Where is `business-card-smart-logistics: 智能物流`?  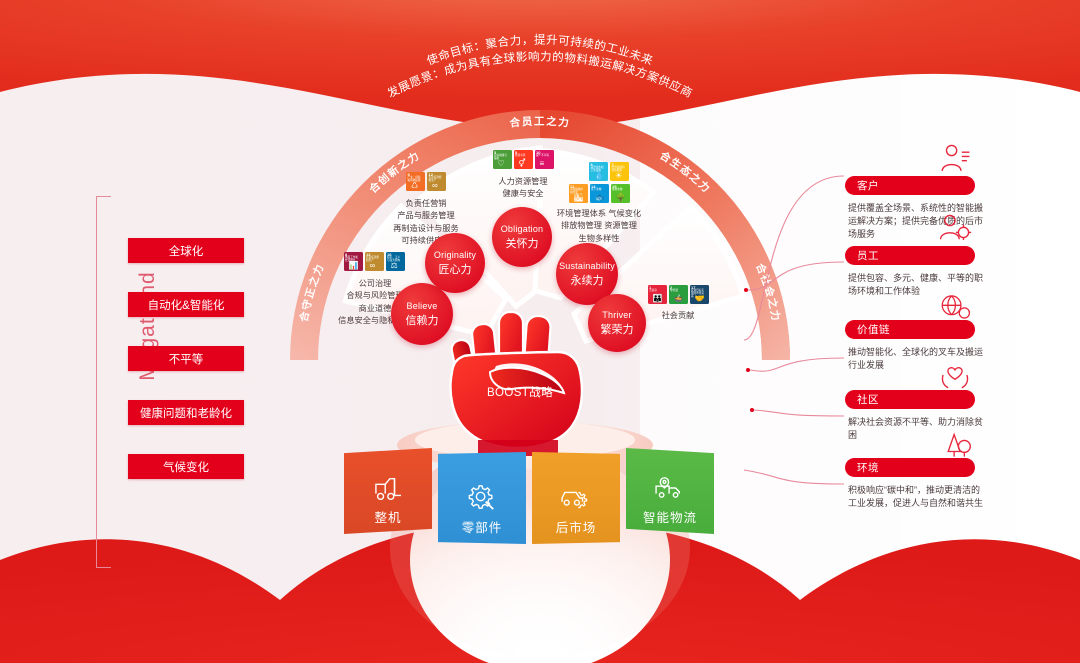
business-card-smart-logistics: 智能物流 is located at coordinates (670, 491).